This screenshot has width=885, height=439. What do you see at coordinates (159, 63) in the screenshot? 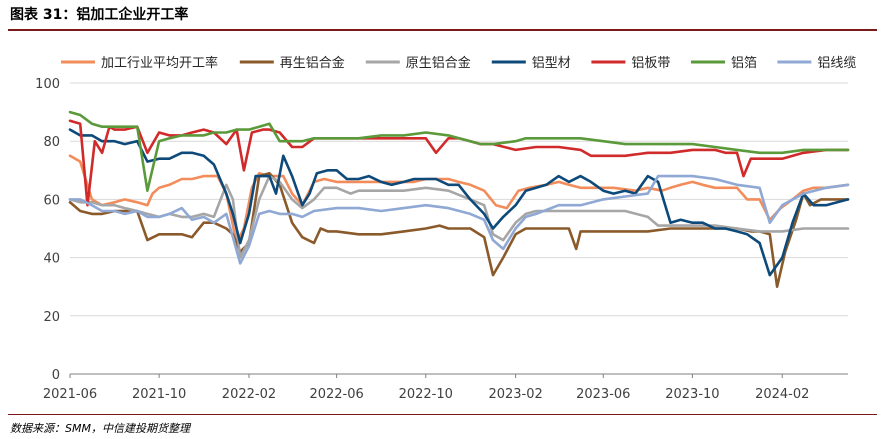
I see `legend-label-0: 加工行业平均开工率` at bounding box center [159, 63].